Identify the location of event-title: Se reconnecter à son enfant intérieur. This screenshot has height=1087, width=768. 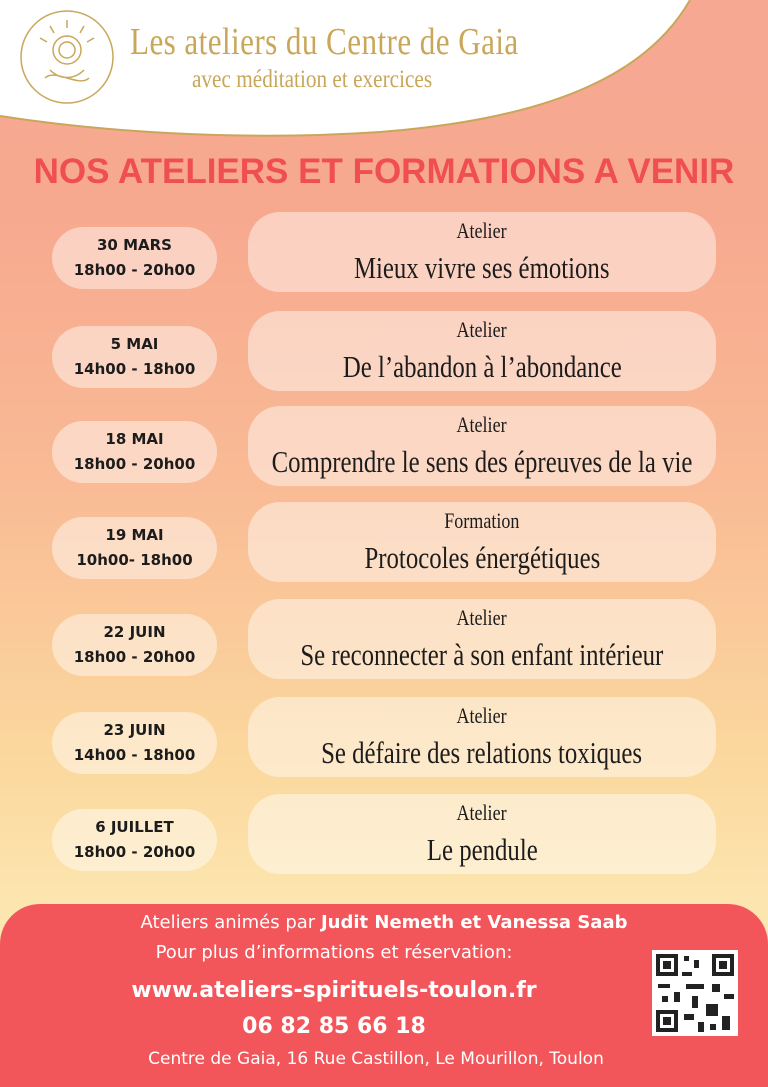
(482, 654).